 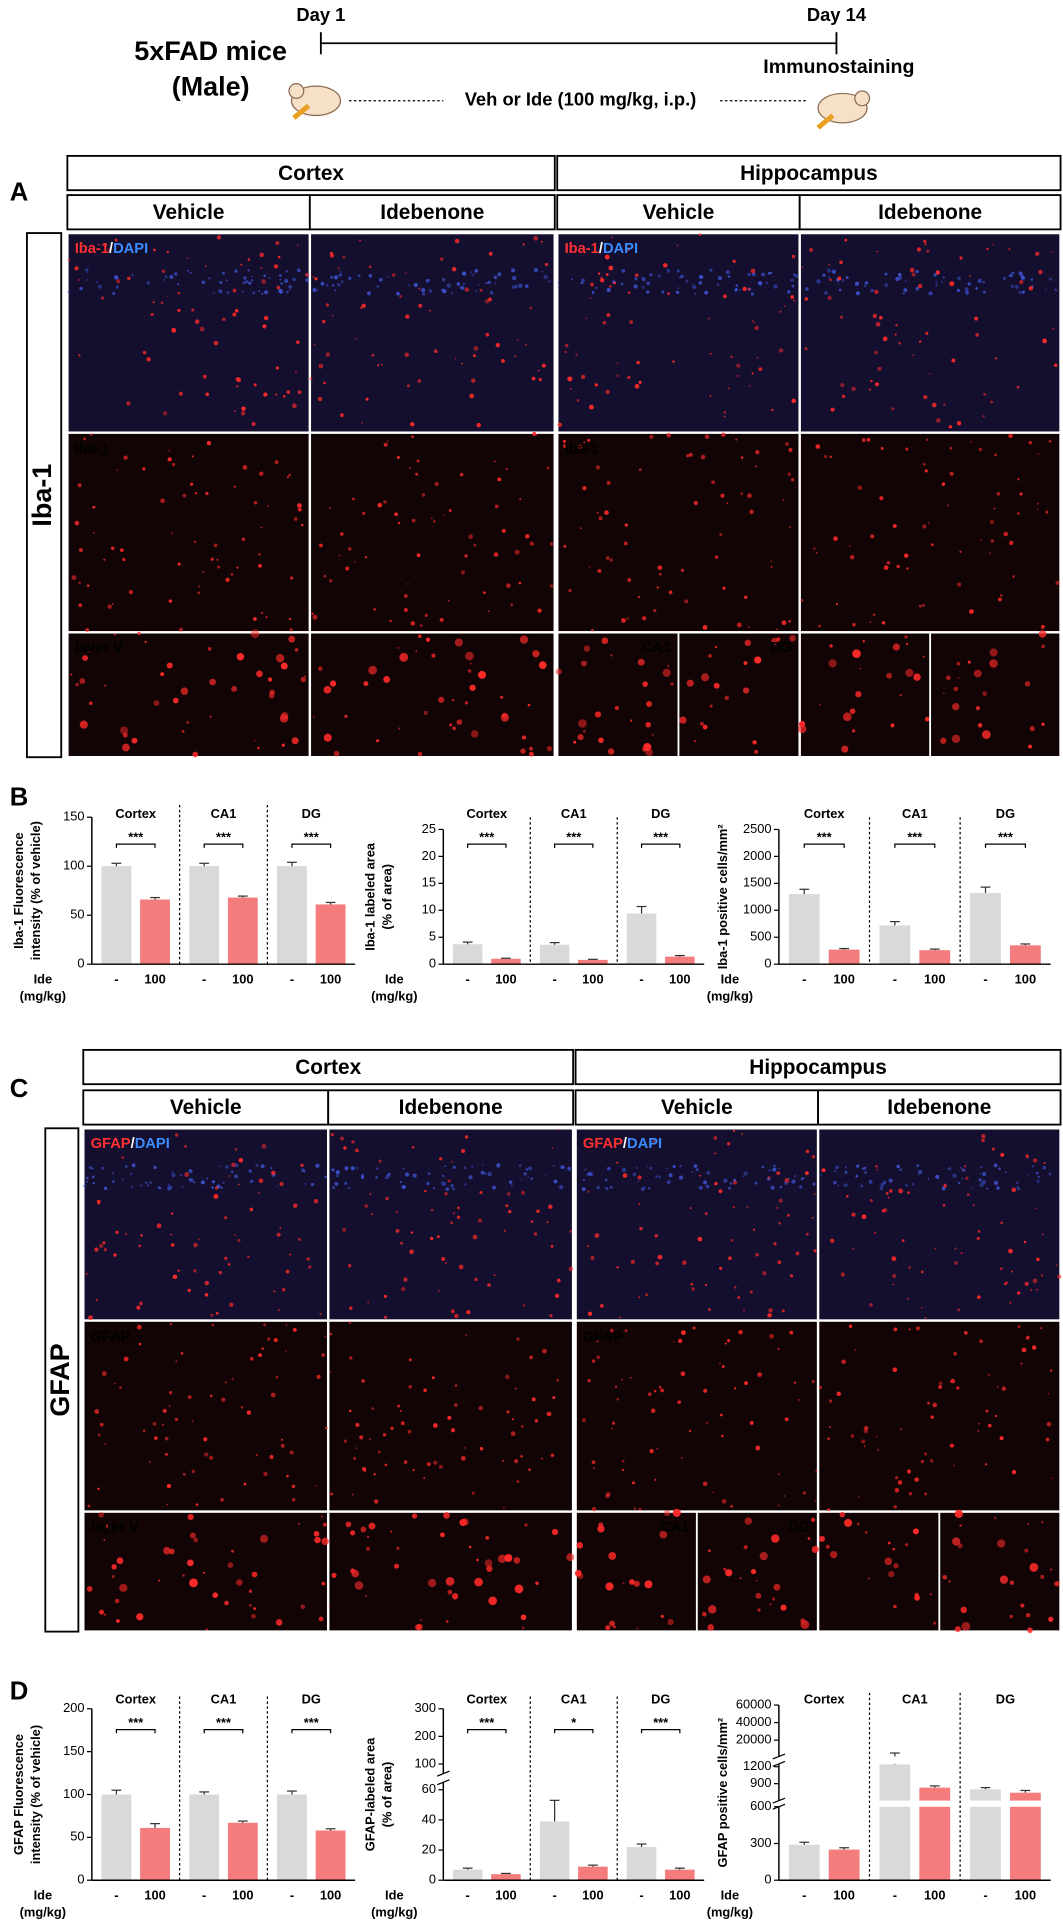 What do you see at coordinates (188, 694) in the screenshot?
I see `micrograph` at bounding box center [188, 694].